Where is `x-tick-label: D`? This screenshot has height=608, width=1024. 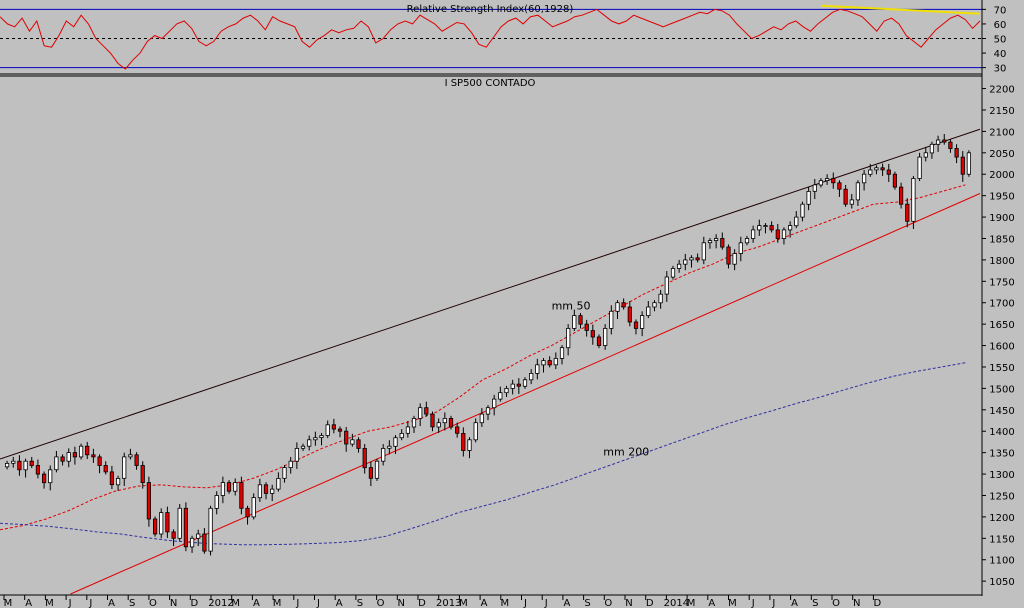
x-tick-label: D is located at coordinates (878, 603).